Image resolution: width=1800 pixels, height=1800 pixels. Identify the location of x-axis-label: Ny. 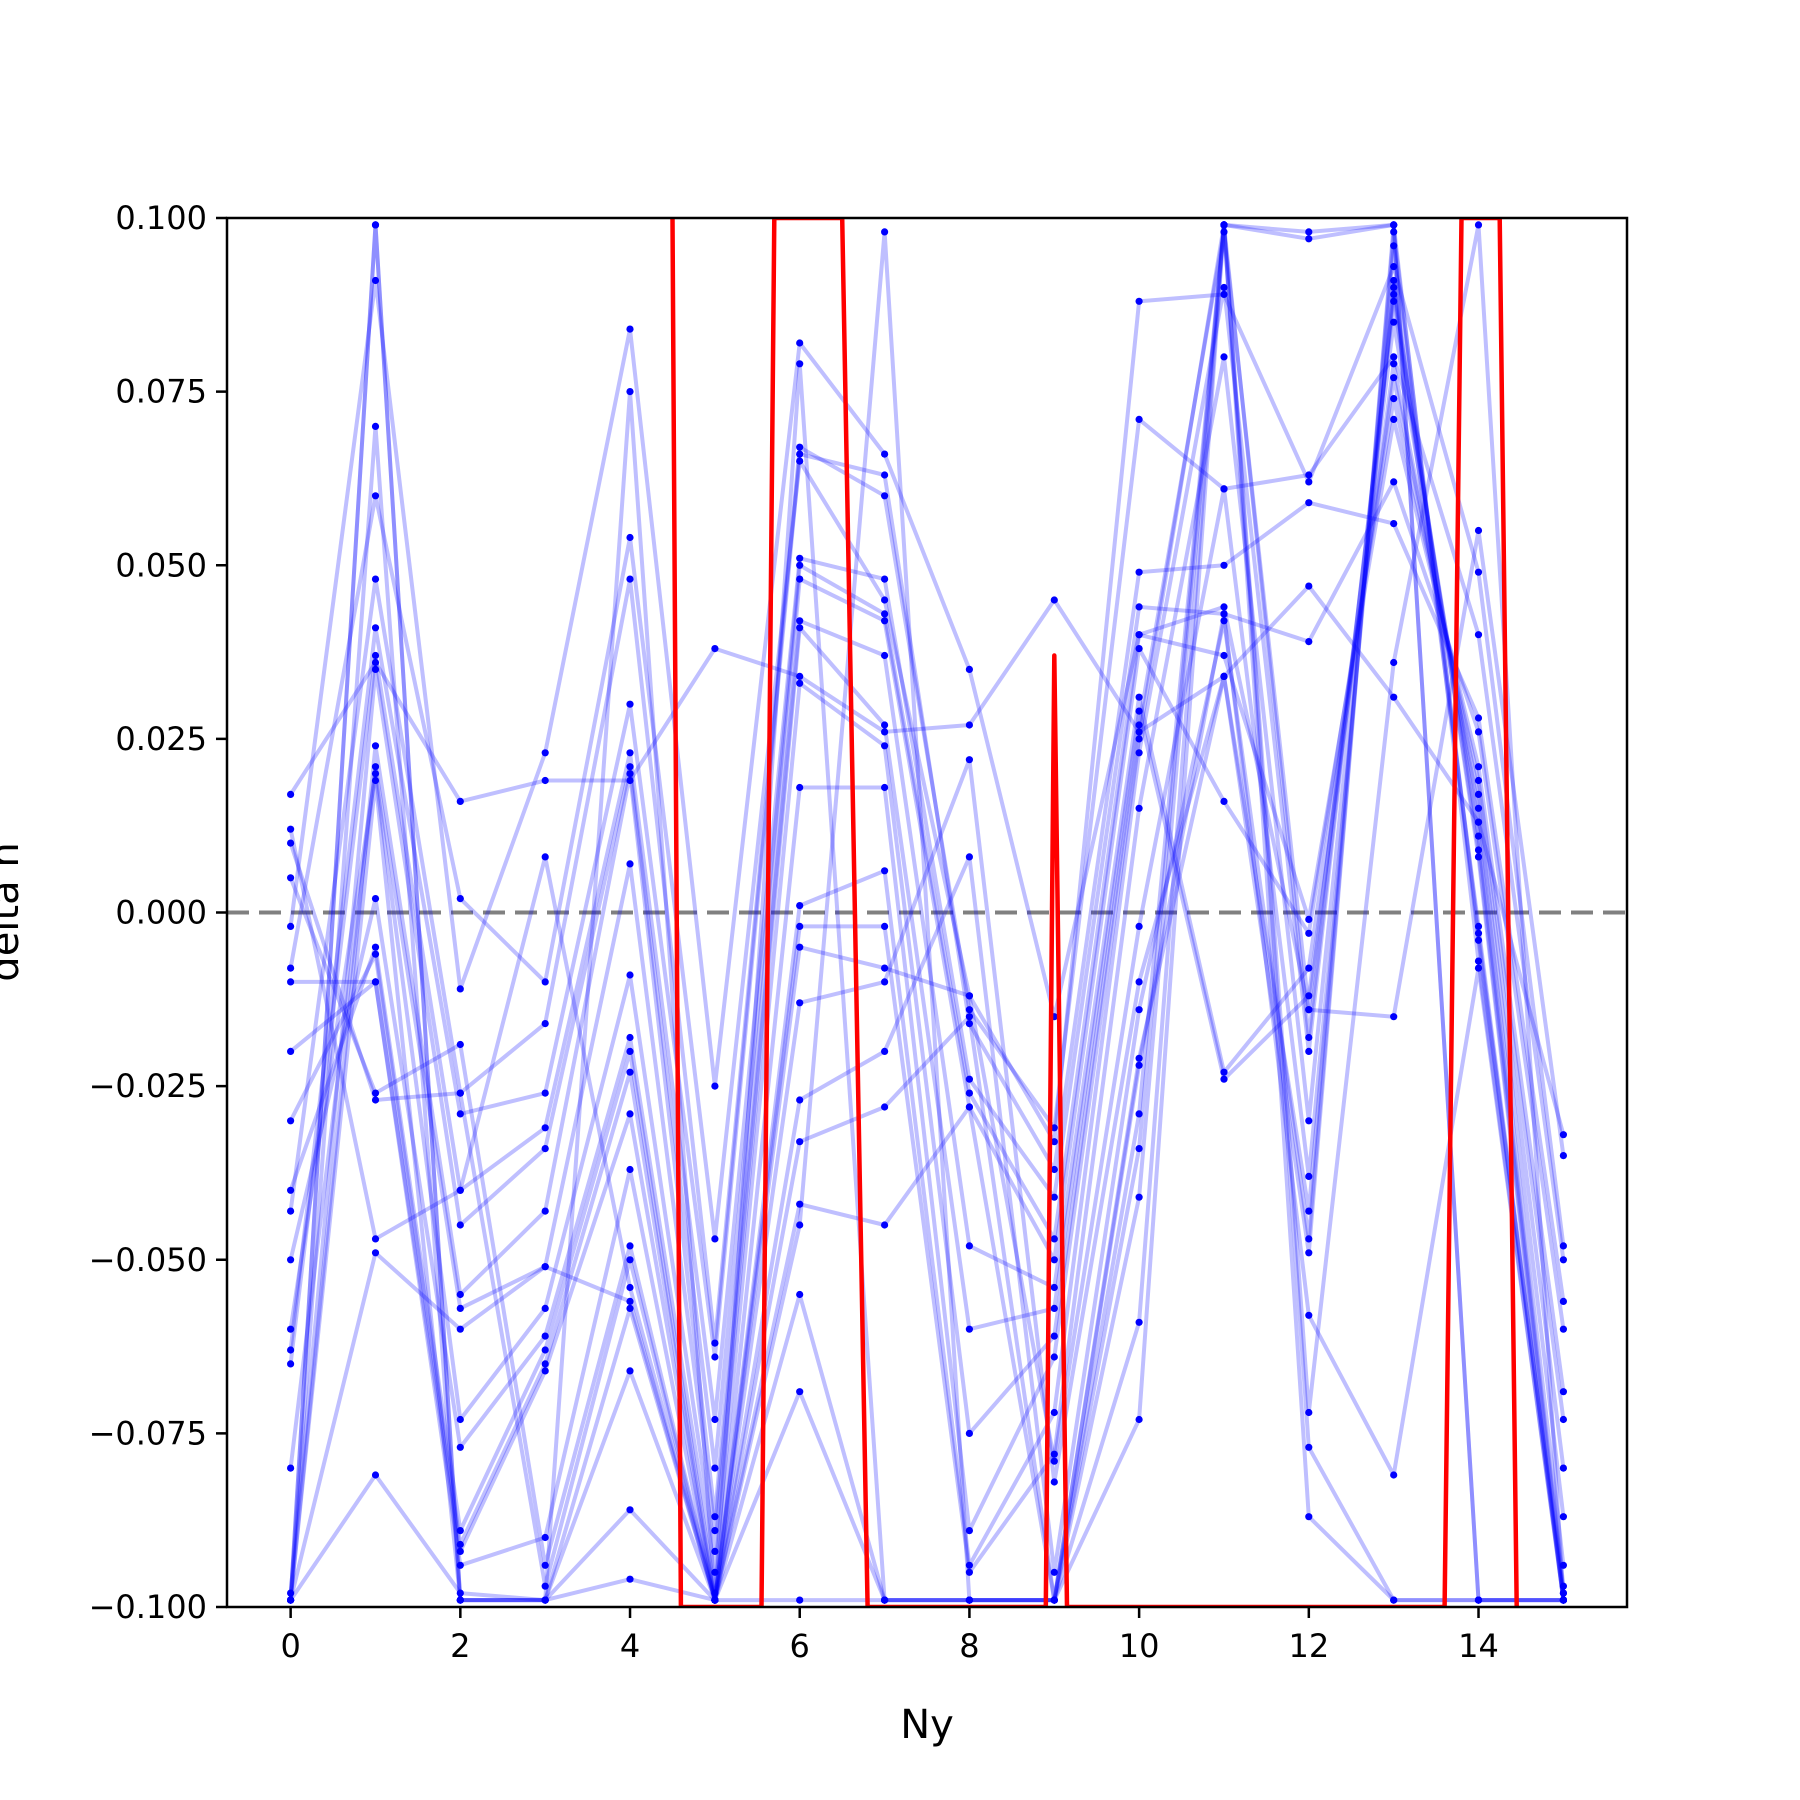
(927, 1725).